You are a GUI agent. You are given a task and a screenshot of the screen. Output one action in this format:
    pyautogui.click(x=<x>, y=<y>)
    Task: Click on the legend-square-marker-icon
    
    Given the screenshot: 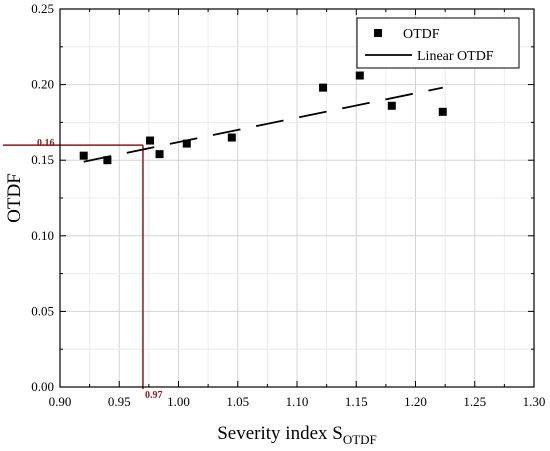 What is the action you would take?
    pyautogui.click(x=378, y=33)
    